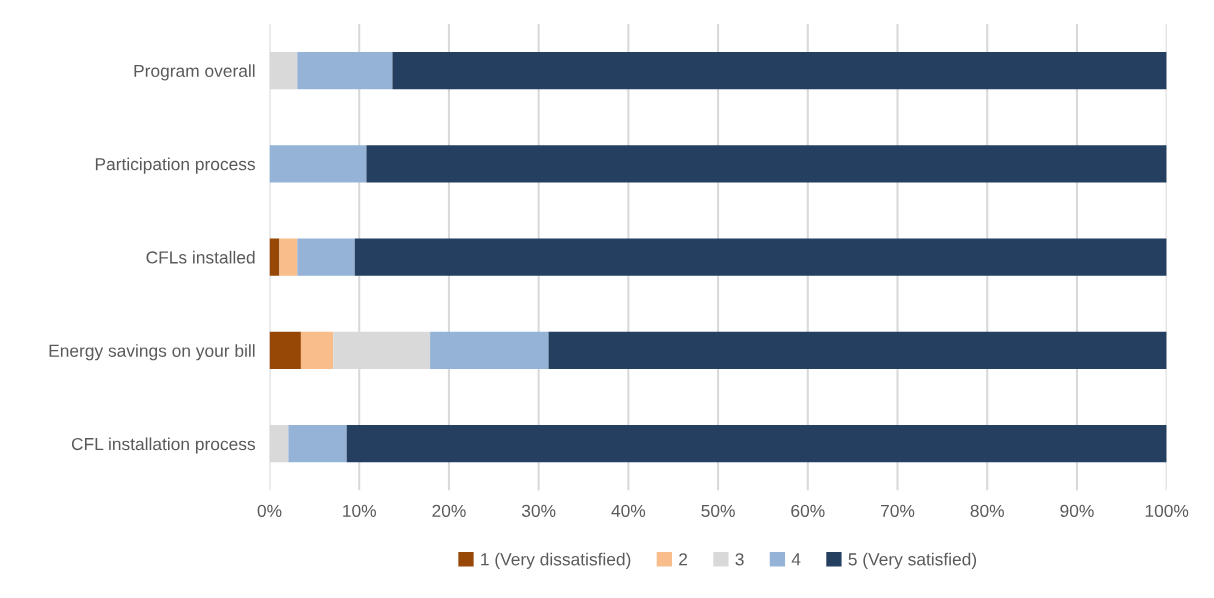  Describe the element at coordinates (152, 352) in the screenshot. I see `y-tick-label: Energy savings on your bill` at that location.